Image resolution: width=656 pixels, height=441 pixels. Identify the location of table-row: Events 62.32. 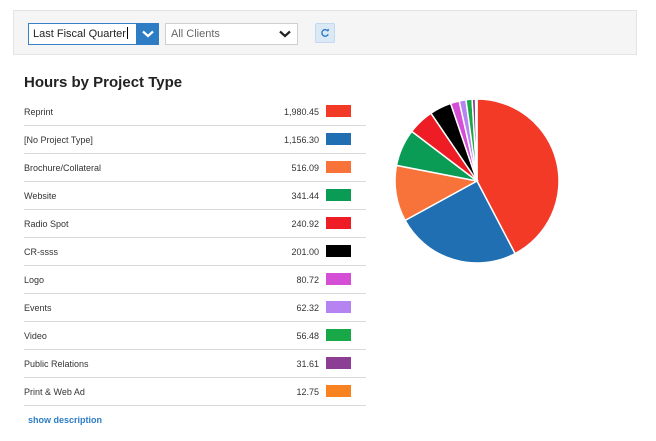
(195, 308).